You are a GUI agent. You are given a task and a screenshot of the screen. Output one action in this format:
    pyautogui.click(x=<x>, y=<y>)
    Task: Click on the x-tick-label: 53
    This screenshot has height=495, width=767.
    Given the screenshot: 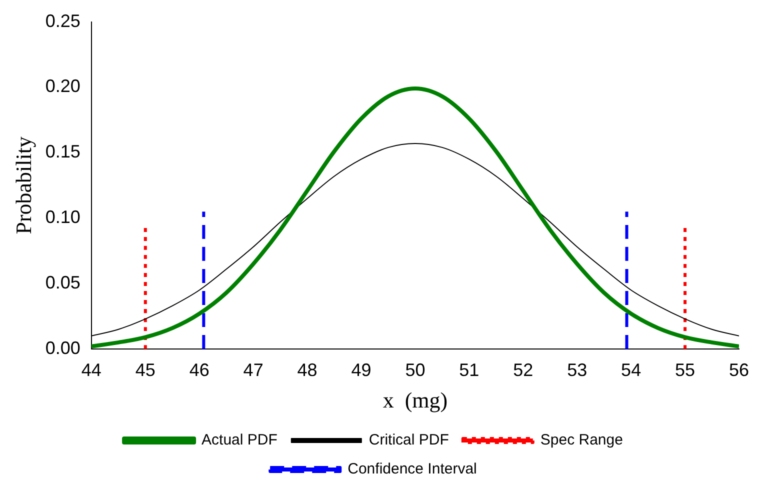 What is the action you would take?
    pyautogui.click(x=577, y=370)
    